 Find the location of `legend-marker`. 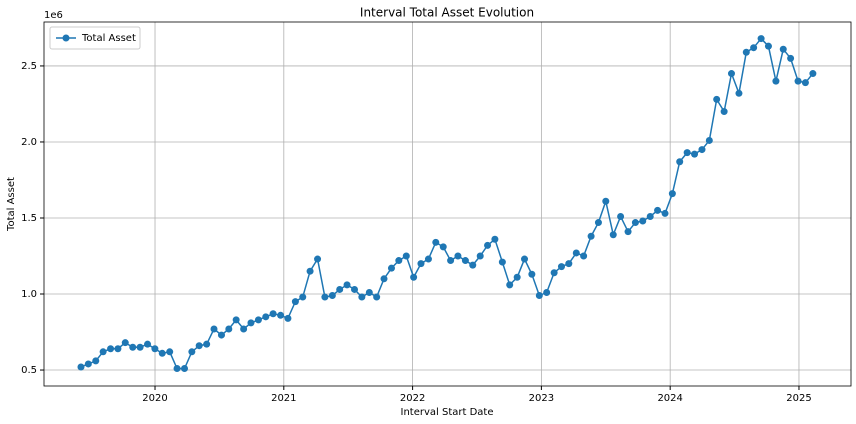

legend-marker is located at coordinates (66, 38).